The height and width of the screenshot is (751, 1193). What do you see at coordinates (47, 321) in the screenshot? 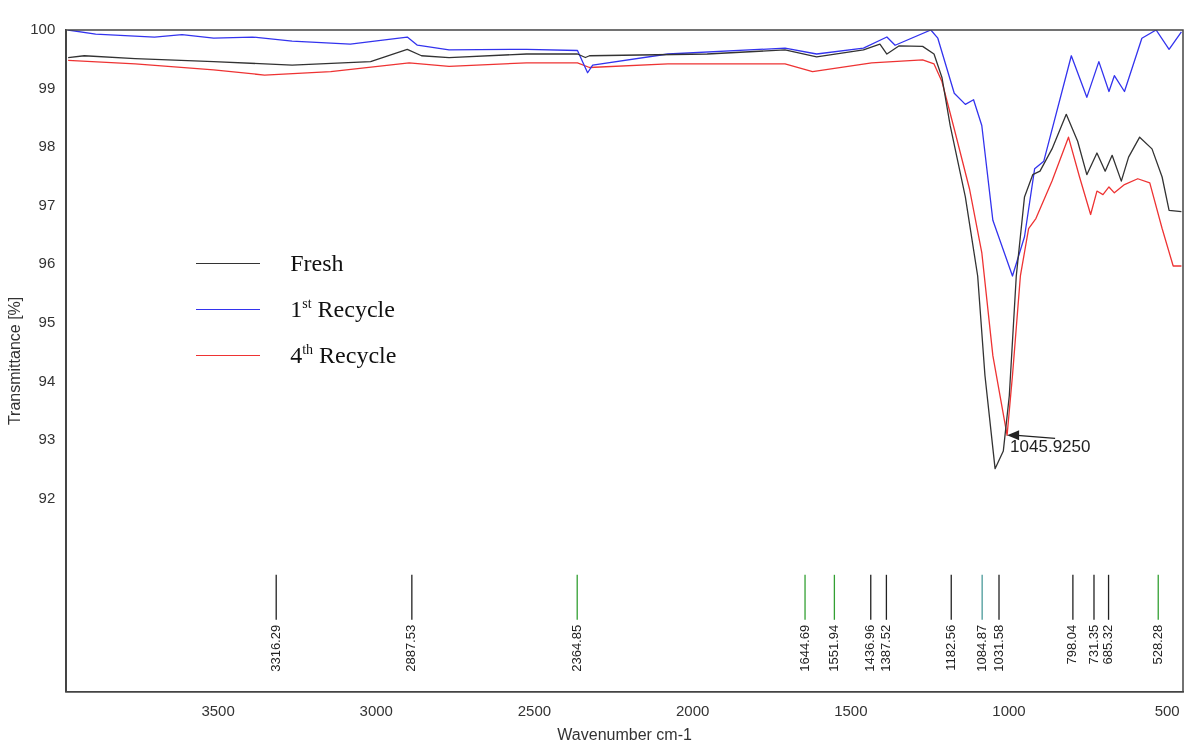
I see `y-tick-label: 95` at bounding box center [47, 321].